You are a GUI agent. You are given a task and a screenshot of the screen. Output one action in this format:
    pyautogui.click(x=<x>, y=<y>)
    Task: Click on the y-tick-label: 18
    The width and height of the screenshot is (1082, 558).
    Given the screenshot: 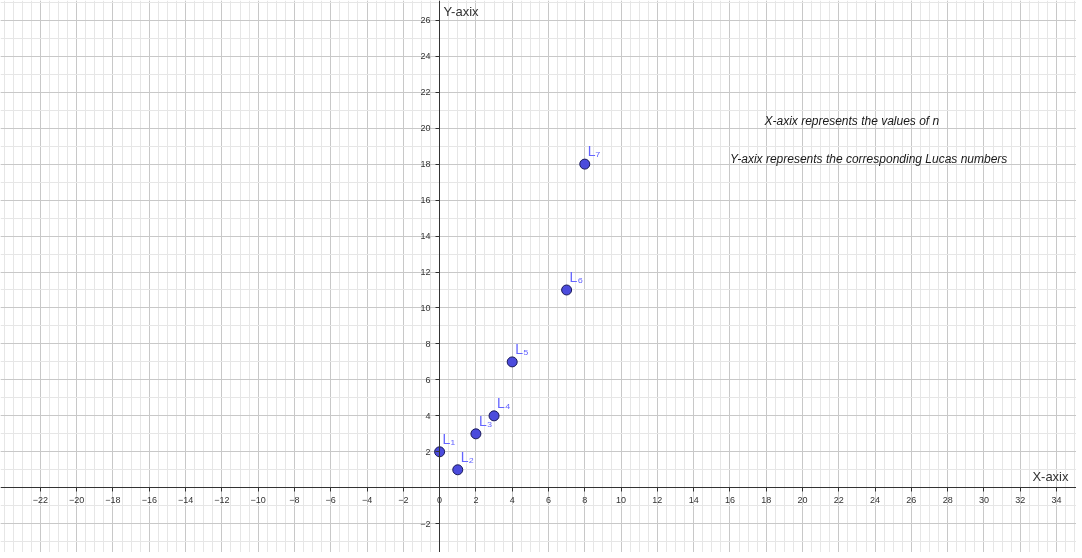 What is the action you would take?
    pyautogui.click(x=425, y=164)
    